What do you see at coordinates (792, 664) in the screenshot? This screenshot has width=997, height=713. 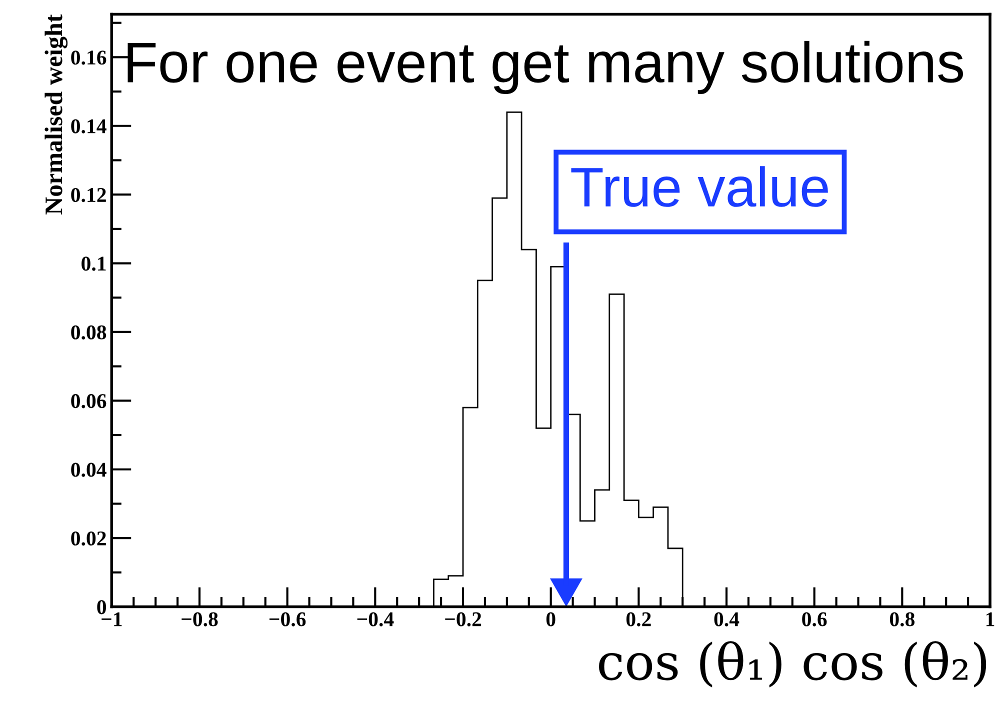 I see `x-axis-title: cos (θ₁) cos (θ₂)` at bounding box center [792, 664].